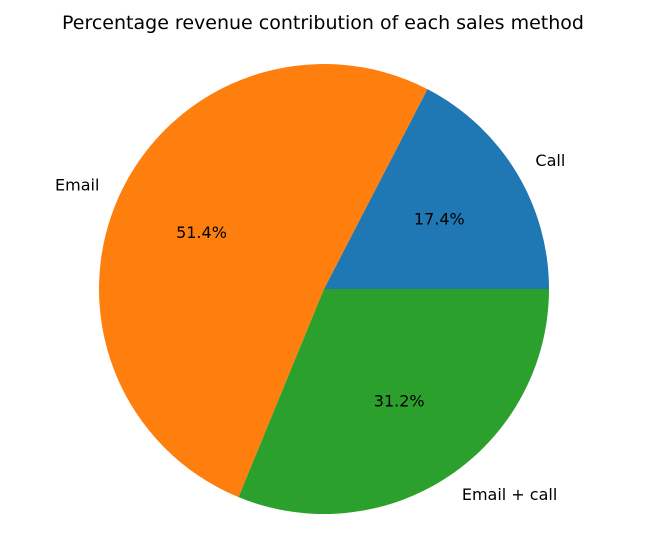 The width and height of the screenshot is (657, 544). What do you see at coordinates (77, 185) in the screenshot?
I see `slice-label-email: Email` at bounding box center [77, 185].